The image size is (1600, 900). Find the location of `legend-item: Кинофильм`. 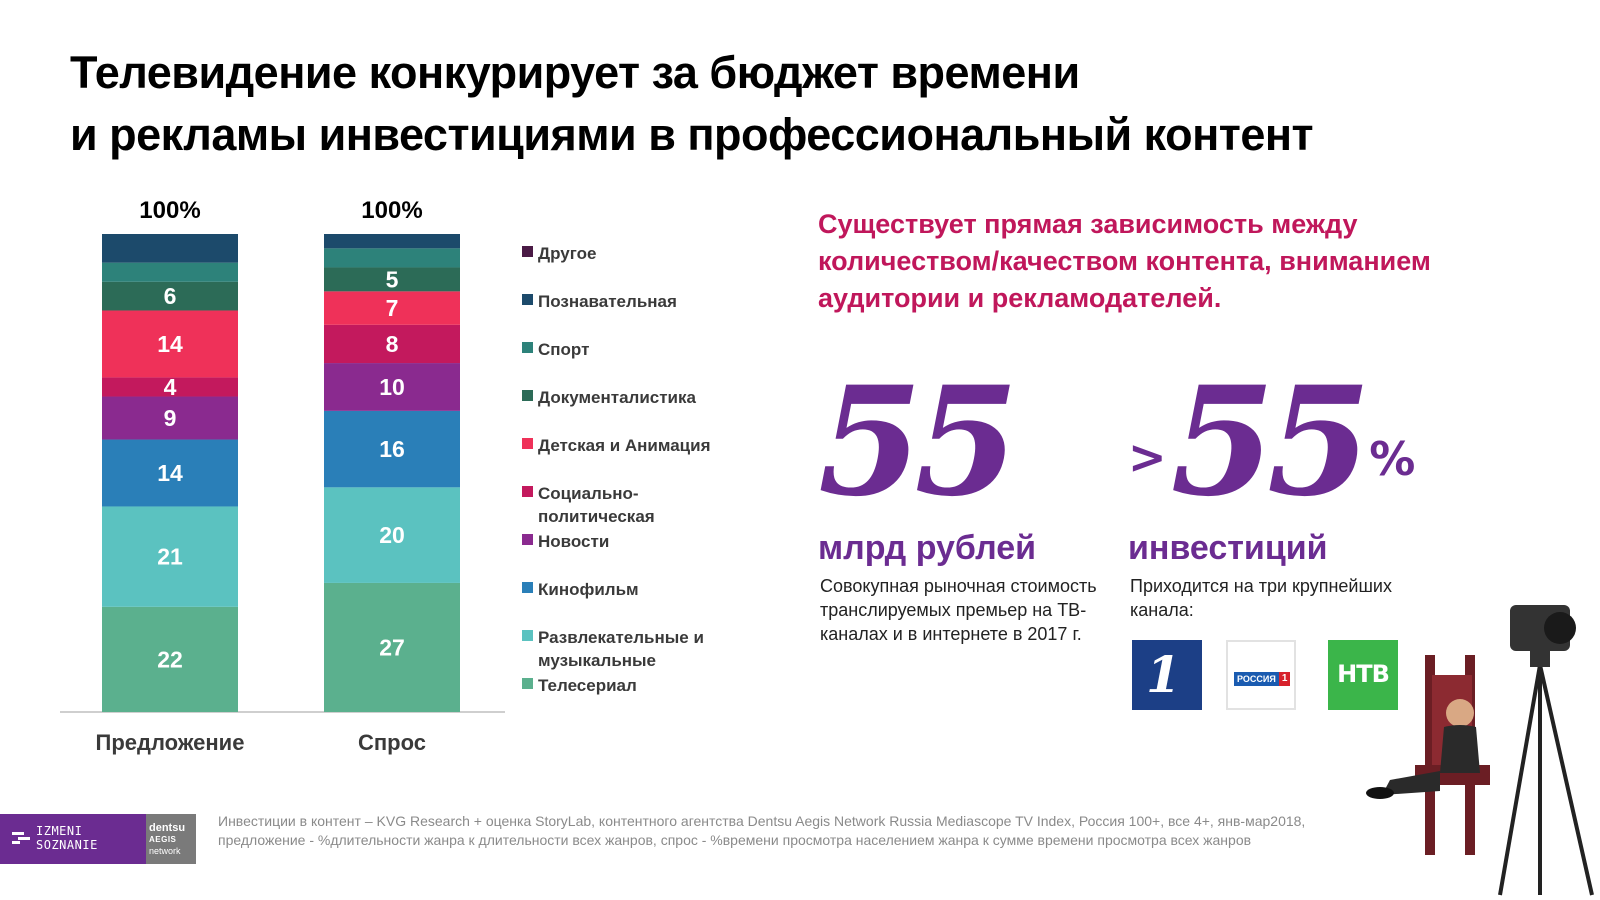

legend-item: Кинофильм is located at coordinates (632, 589).